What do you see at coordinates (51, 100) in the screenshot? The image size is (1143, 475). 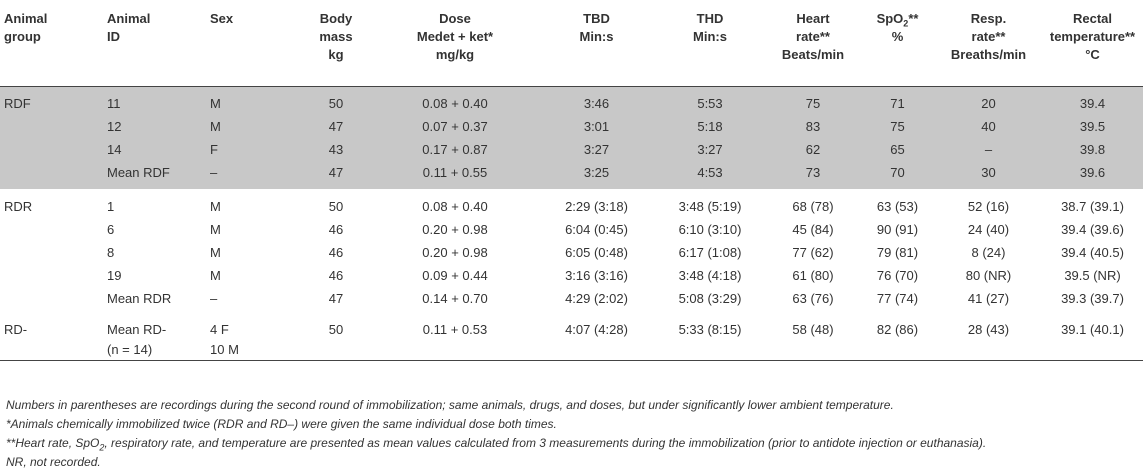 I see `cell-group: RDF` at bounding box center [51, 100].